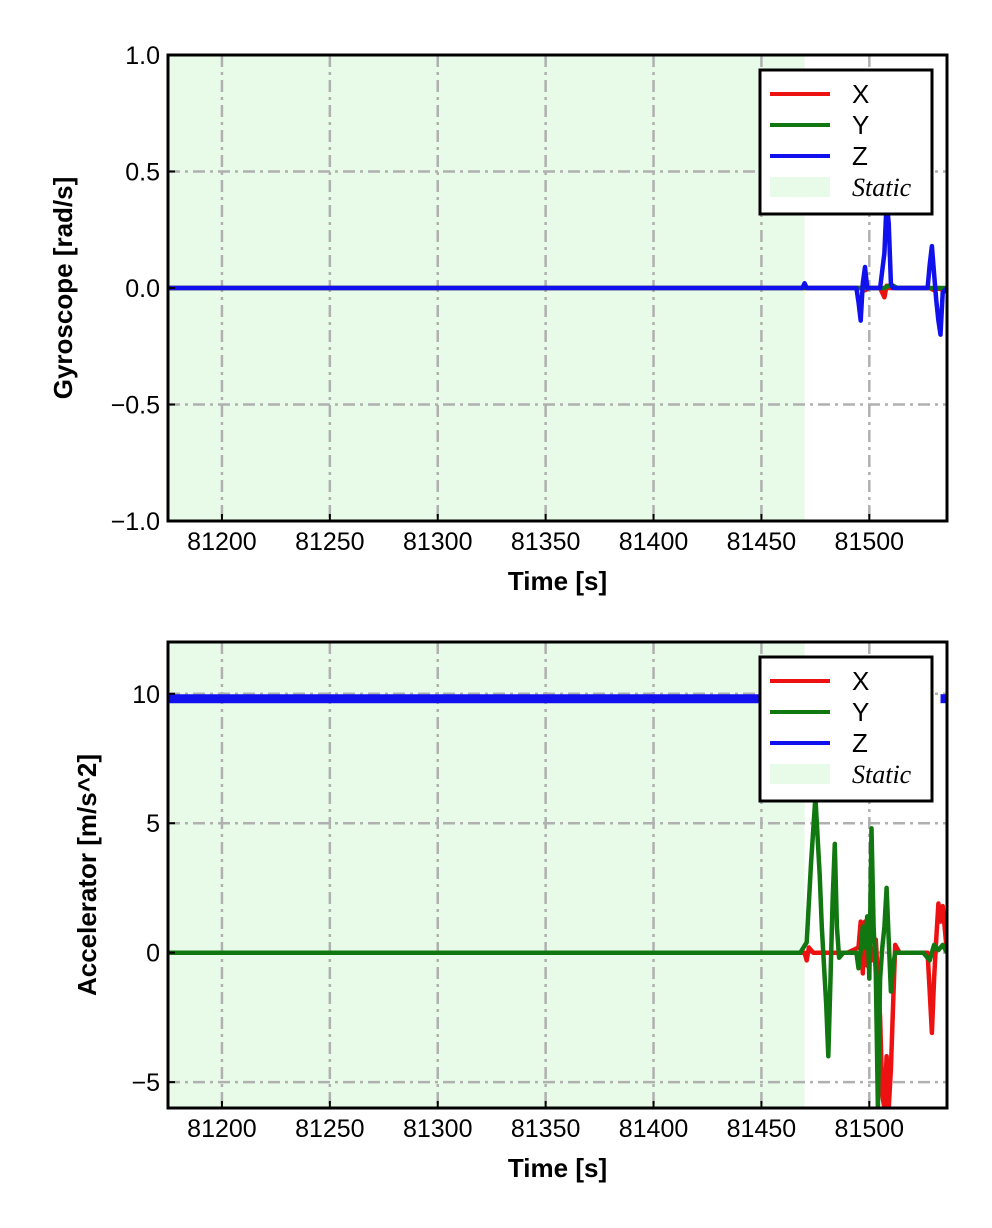 Image resolution: width=992 pixels, height=1228 pixels. I want to click on y-axis-label: Accelerator [m/s^2], so click(87, 875).